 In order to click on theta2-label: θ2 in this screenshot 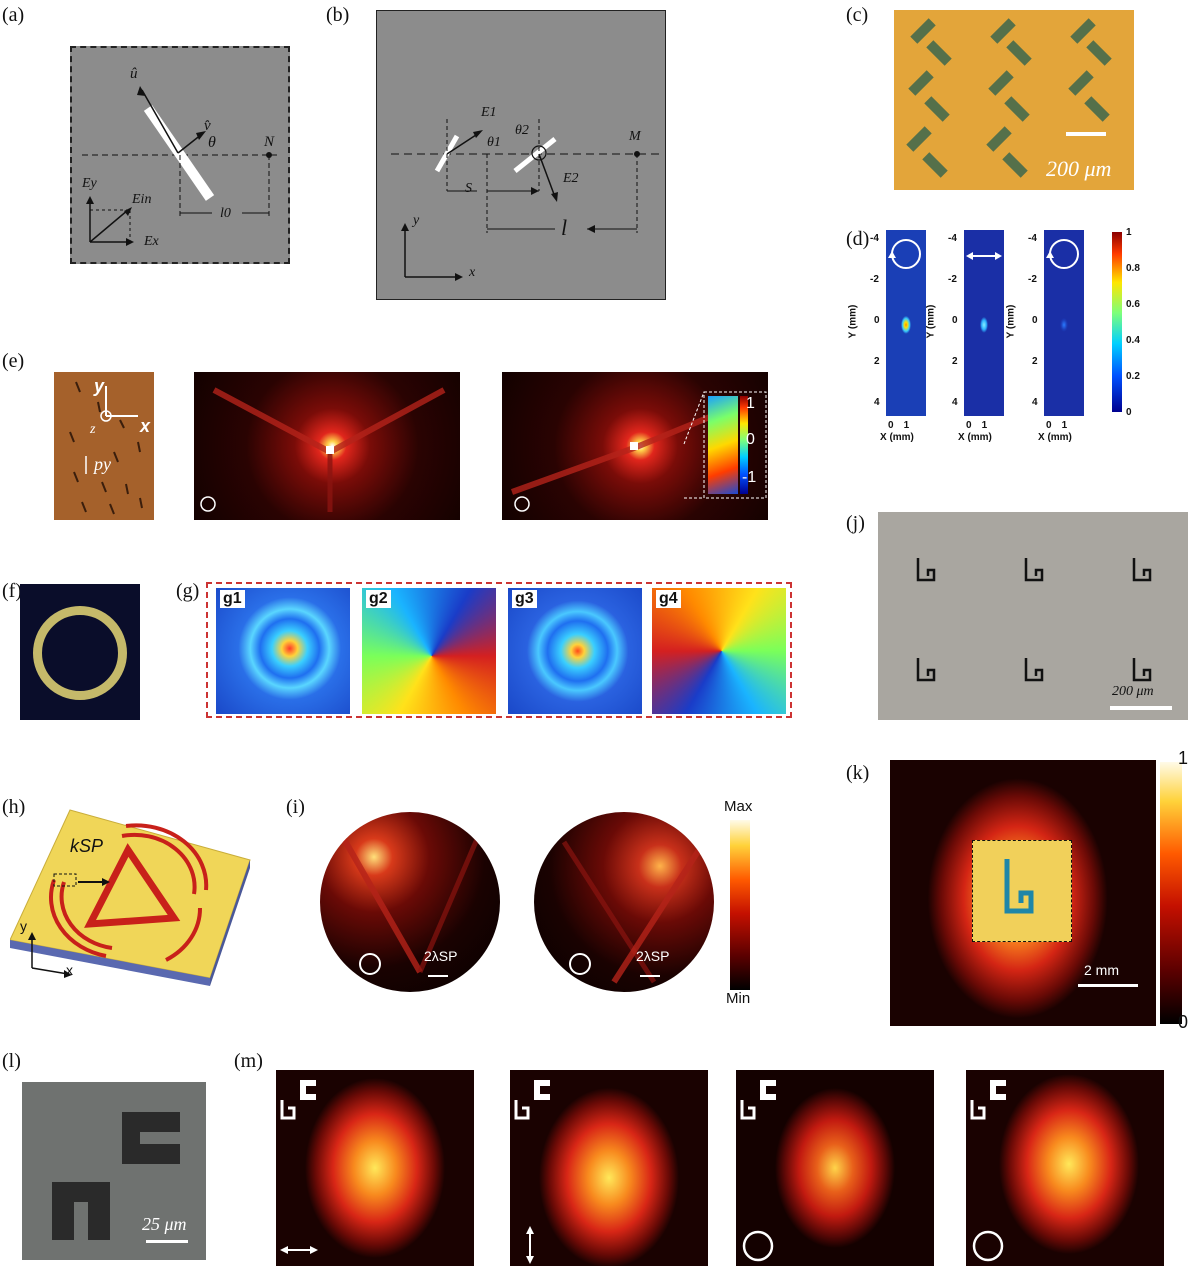, I will do `click(522, 130)`.